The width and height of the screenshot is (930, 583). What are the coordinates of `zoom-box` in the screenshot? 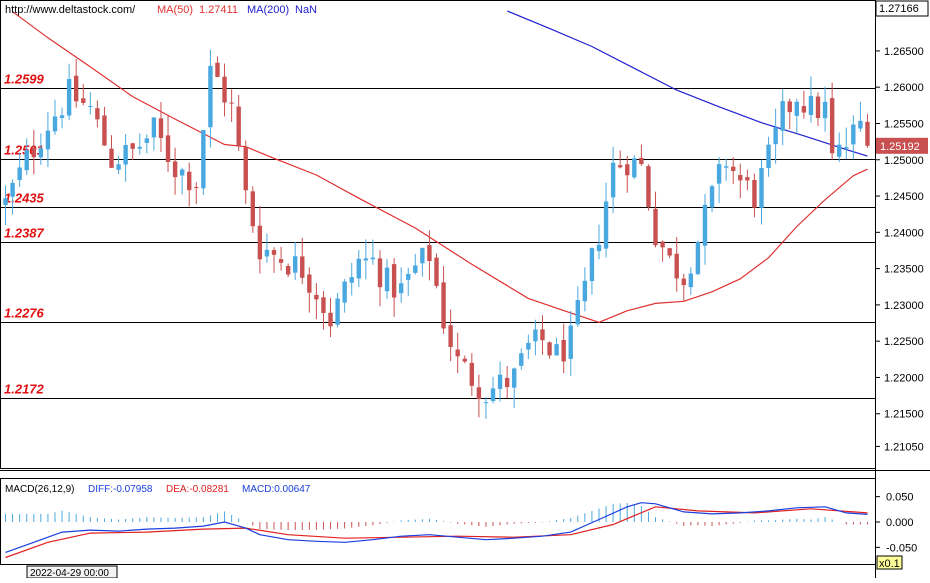 It's located at (889, 562).